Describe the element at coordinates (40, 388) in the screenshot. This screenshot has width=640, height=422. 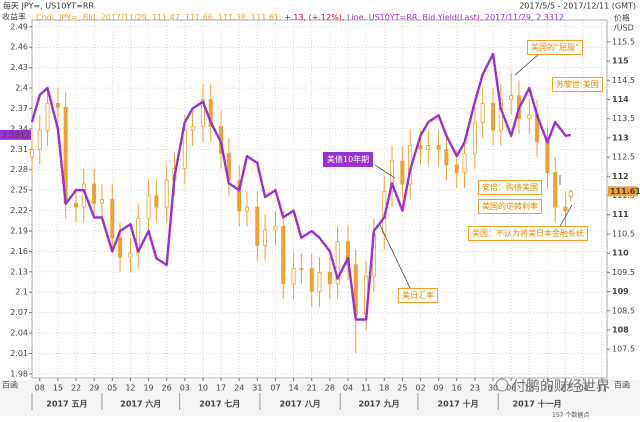
I see `x-tick-label: 08` at that location.